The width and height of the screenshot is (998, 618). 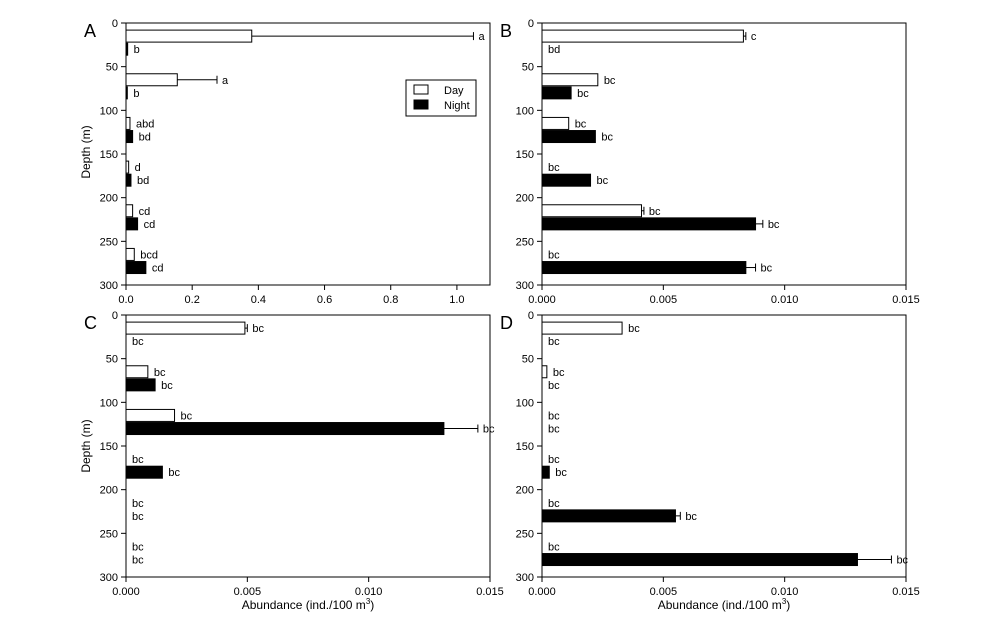 What do you see at coordinates (115, 316) in the screenshot?
I see `y-tick-label-c: 0` at bounding box center [115, 316].